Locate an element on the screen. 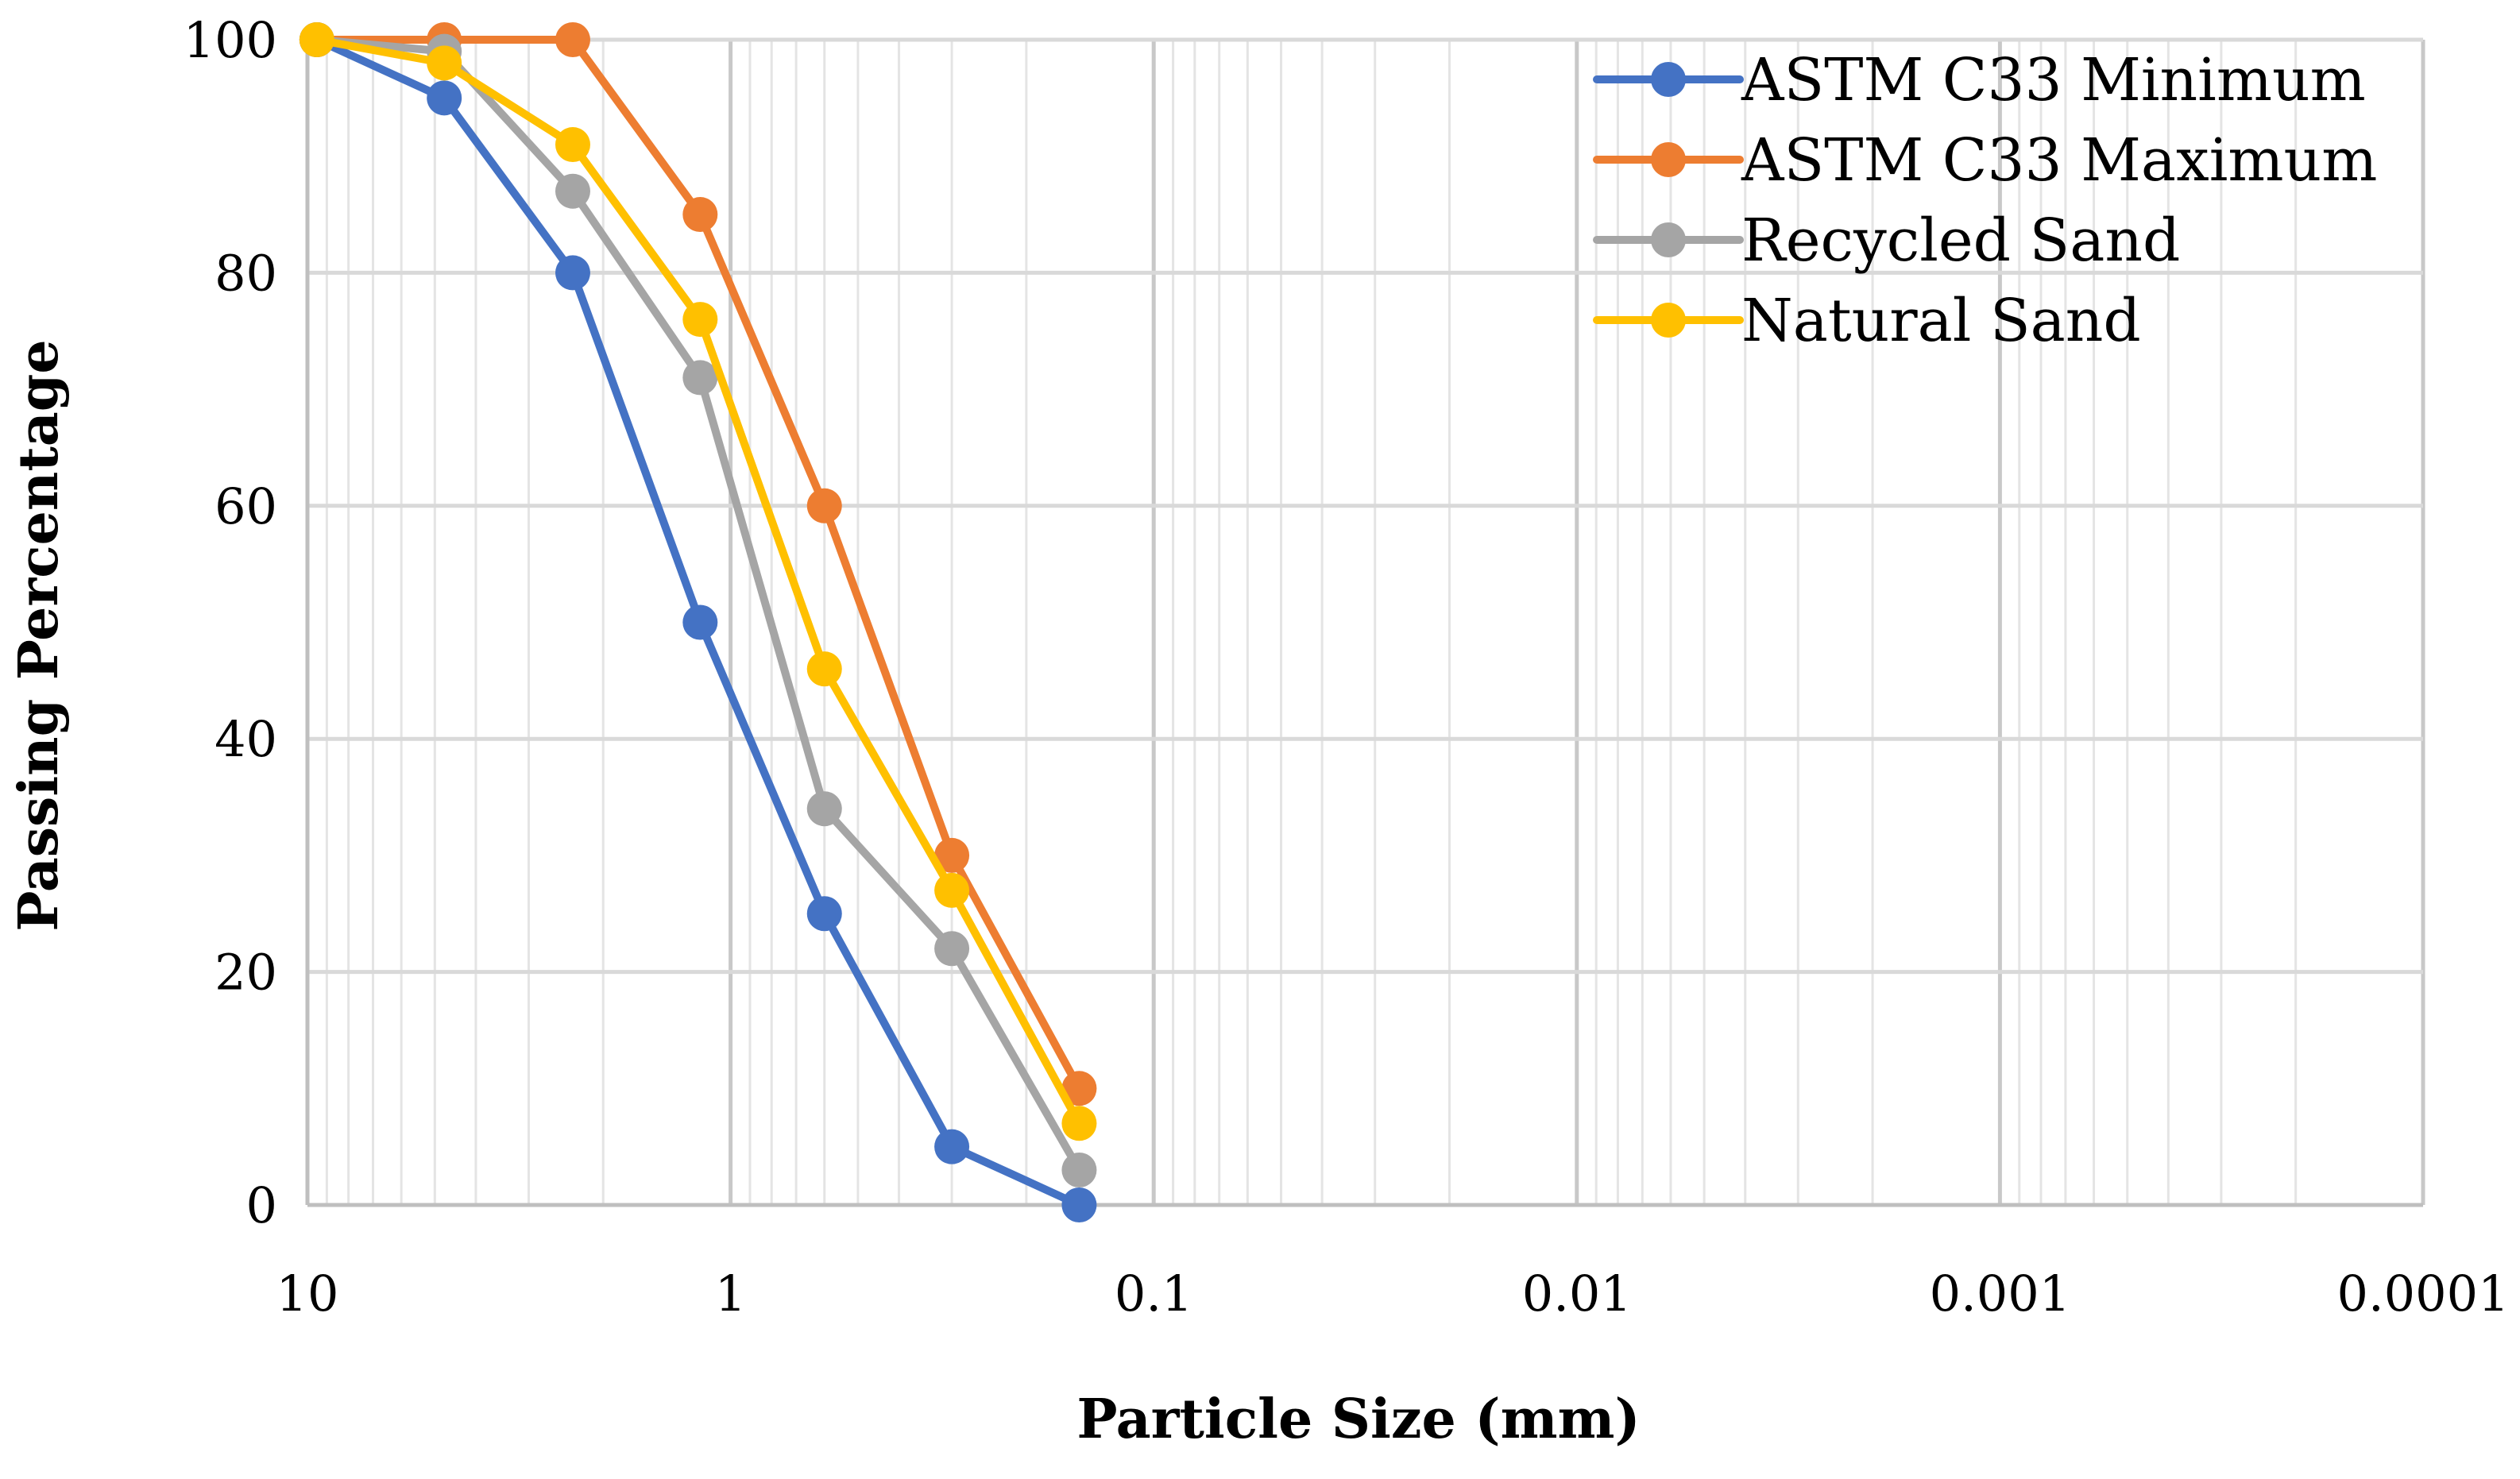  y-axis-title: Passing Percentage is located at coordinates (39, 635).